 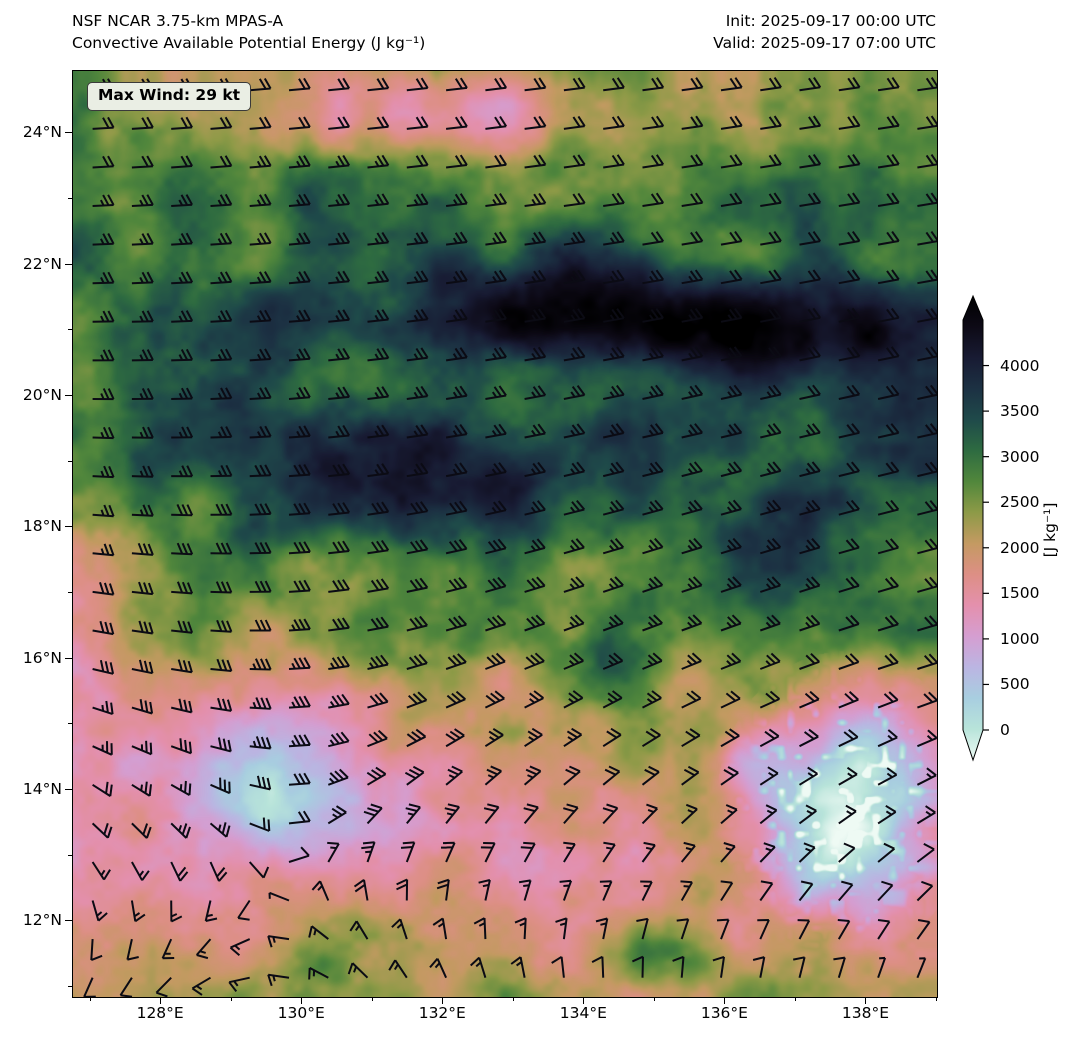 What do you see at coordinates (442, 1013) in the screenshot?
I see `x-tick-label-132°E: 132°E` at bounding box center [442, 1013].